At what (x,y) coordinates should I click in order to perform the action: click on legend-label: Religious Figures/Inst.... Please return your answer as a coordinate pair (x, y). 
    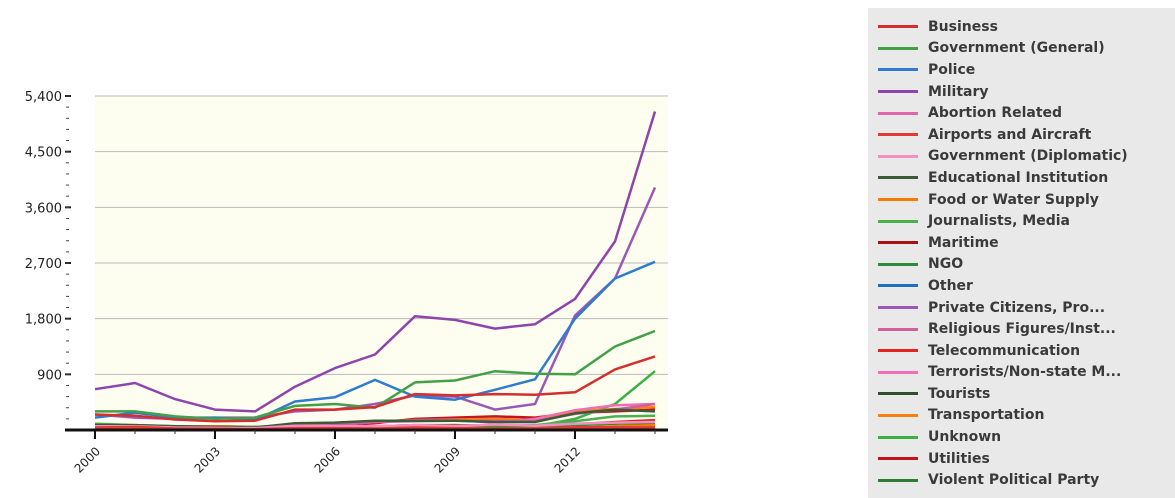
    Looking at the image, I should click on (1022, 329).